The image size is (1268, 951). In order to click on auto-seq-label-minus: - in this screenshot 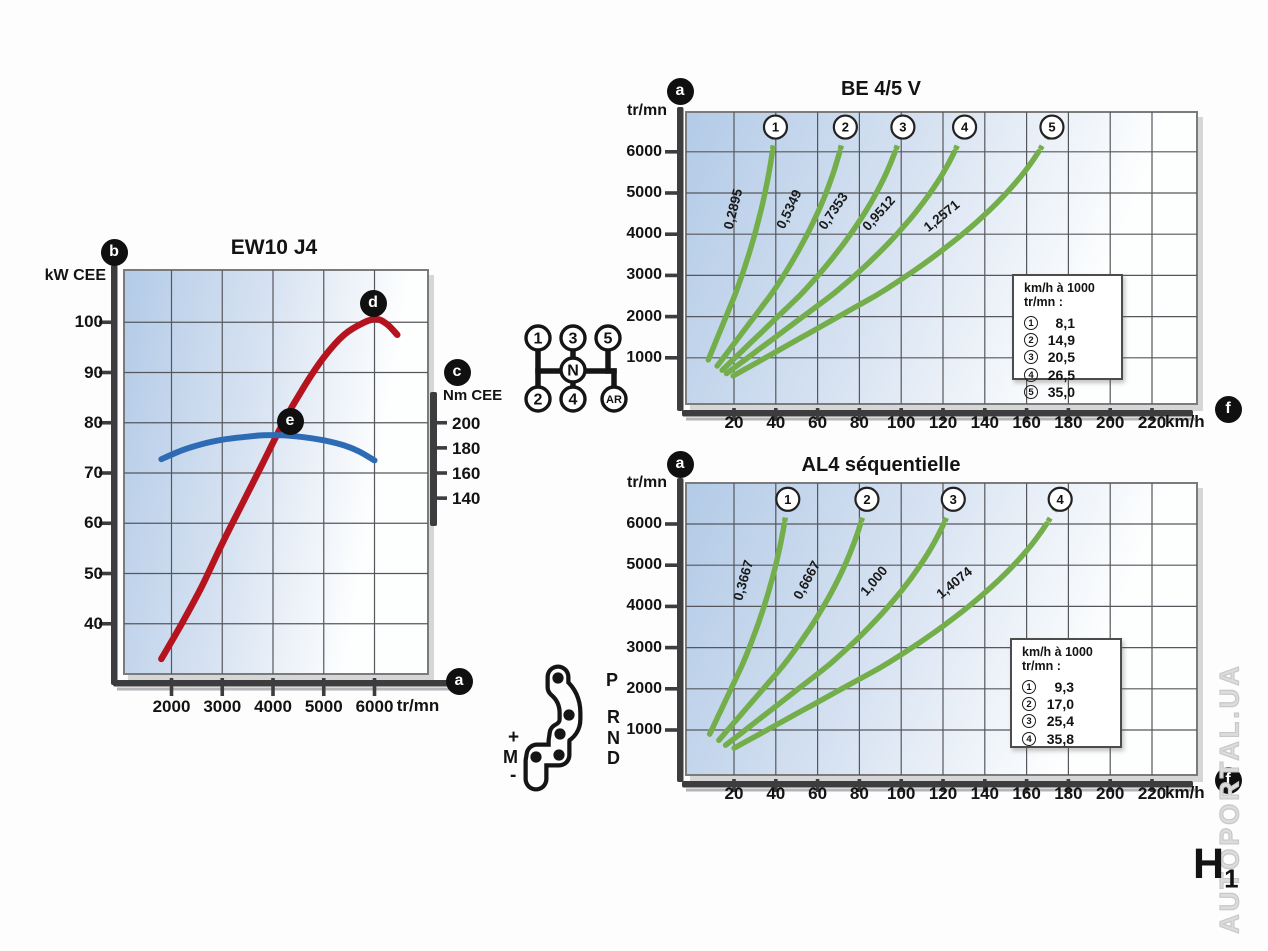, I will do `click(513, 775)`.